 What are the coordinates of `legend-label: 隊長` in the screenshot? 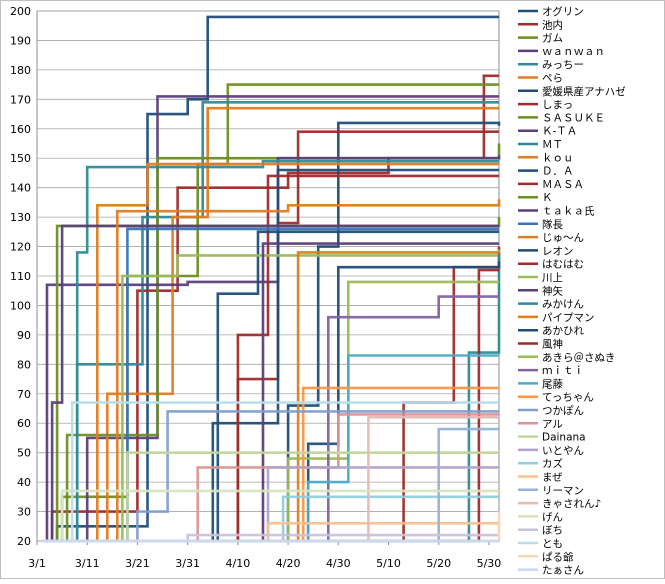 It's located at (552, 224).